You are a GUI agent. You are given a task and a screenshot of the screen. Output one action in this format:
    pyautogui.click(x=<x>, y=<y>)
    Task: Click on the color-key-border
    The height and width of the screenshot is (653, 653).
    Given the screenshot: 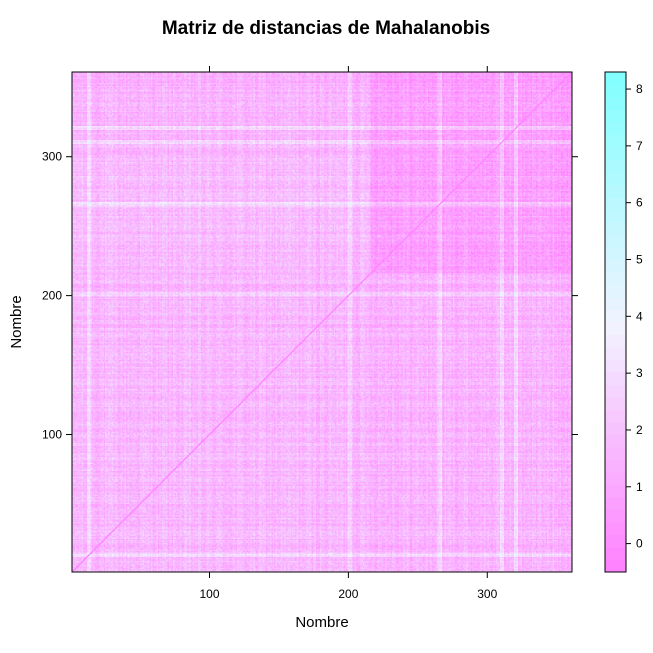 What is the action you would take?
    pyautogui.click(x=615, y=322)
    